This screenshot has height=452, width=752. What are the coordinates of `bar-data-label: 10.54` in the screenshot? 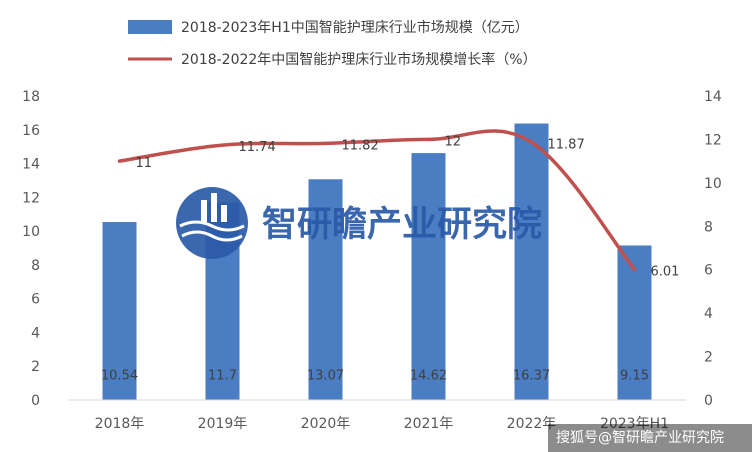 It's located at (119, 376).